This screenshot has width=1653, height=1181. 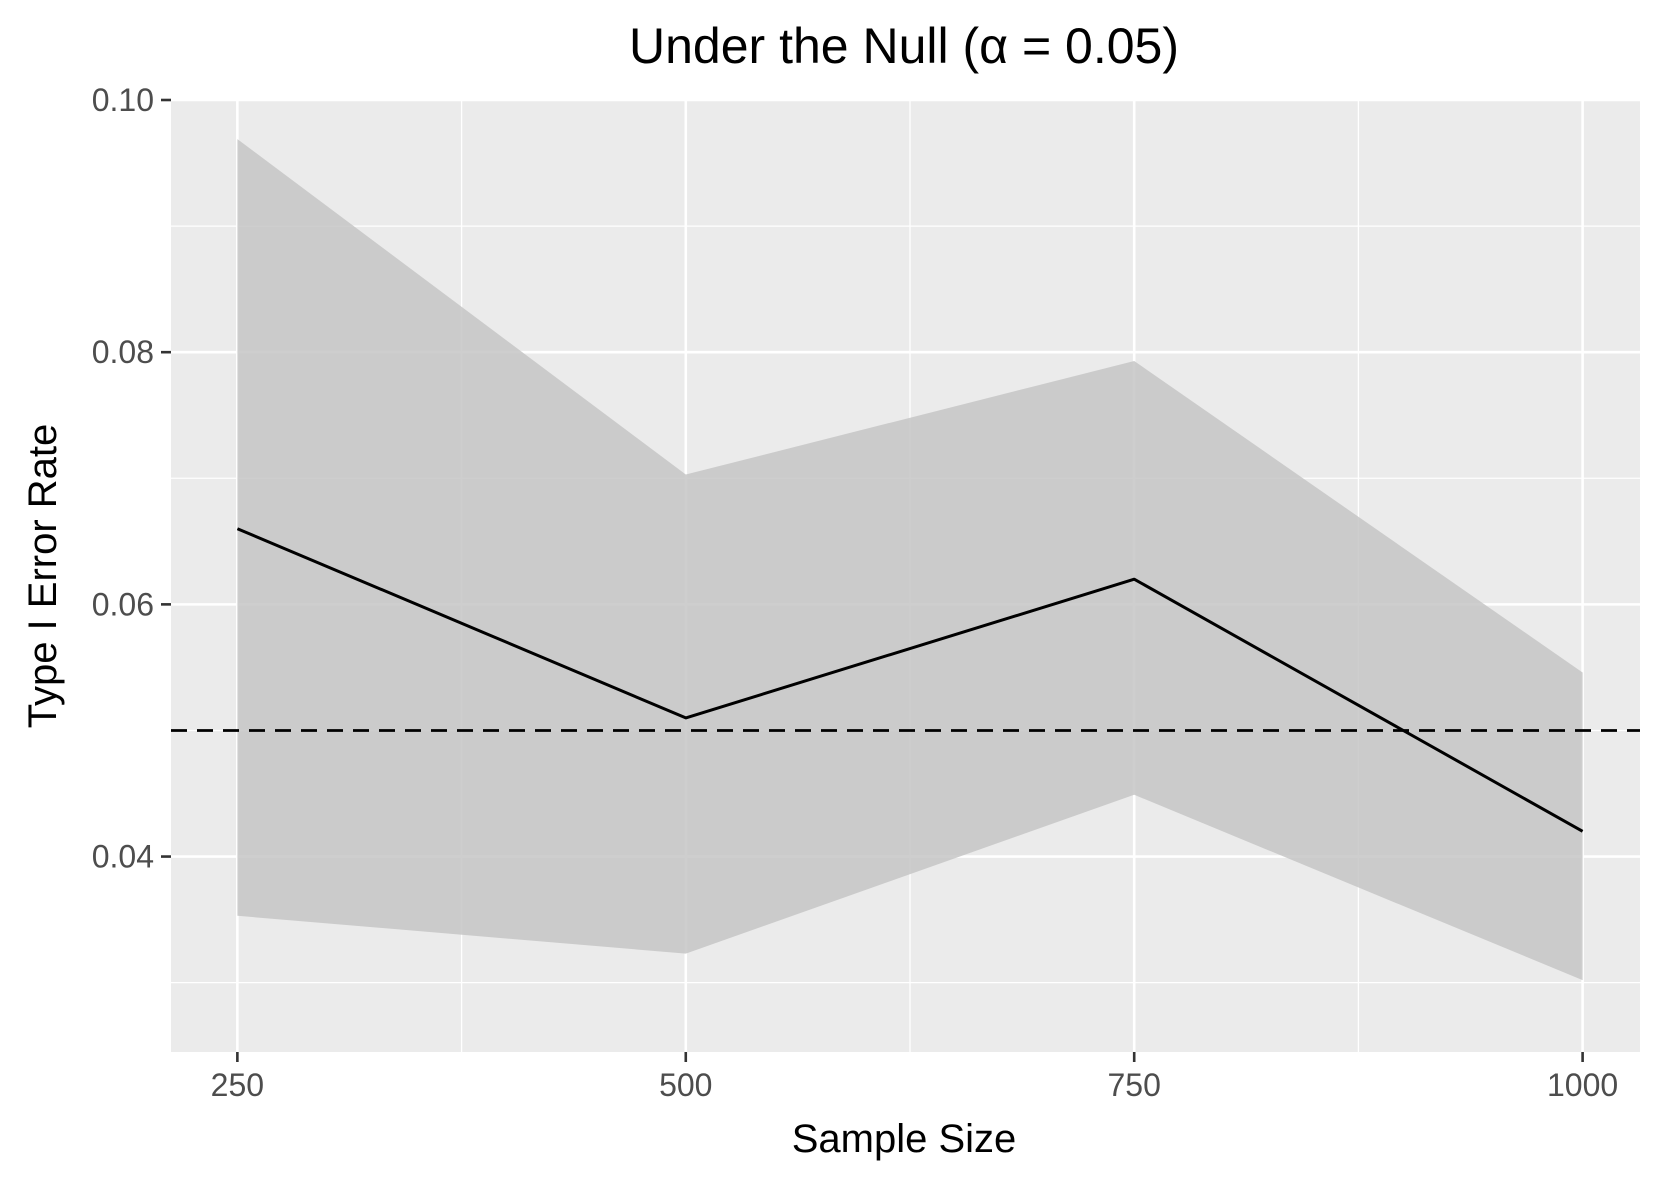 I want to click on y-axis-title: Type I Error Rate, so click(x=43, y=576).